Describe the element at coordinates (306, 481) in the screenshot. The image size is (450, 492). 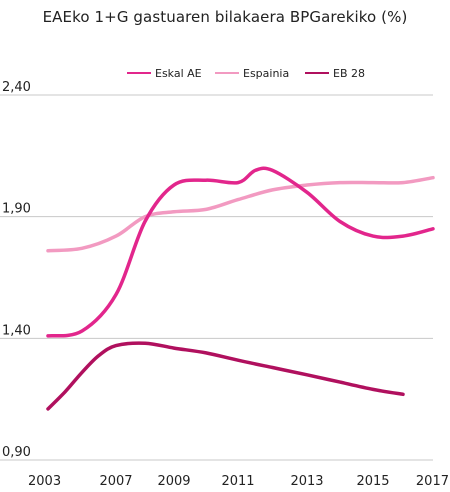
I see `x-tick-label: 2013` at that location.